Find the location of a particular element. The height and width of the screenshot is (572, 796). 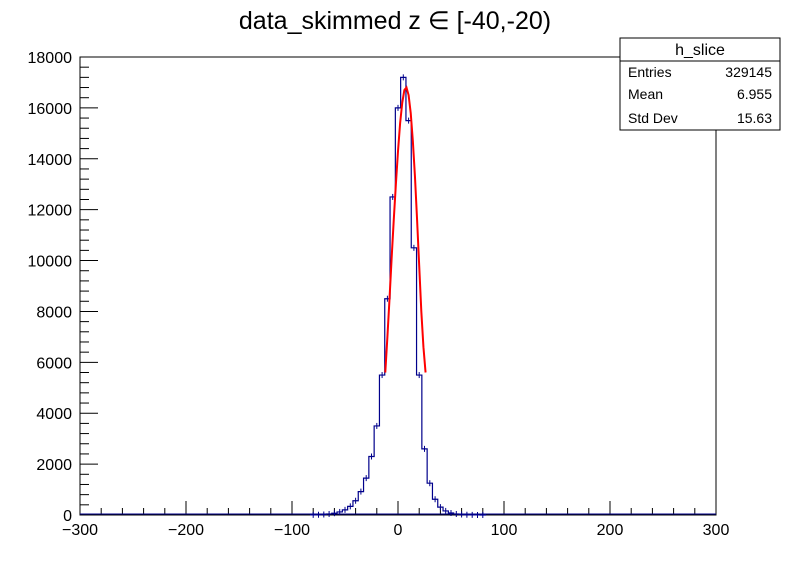

x-tick-label: 0 is located at coordinates (398, 530).